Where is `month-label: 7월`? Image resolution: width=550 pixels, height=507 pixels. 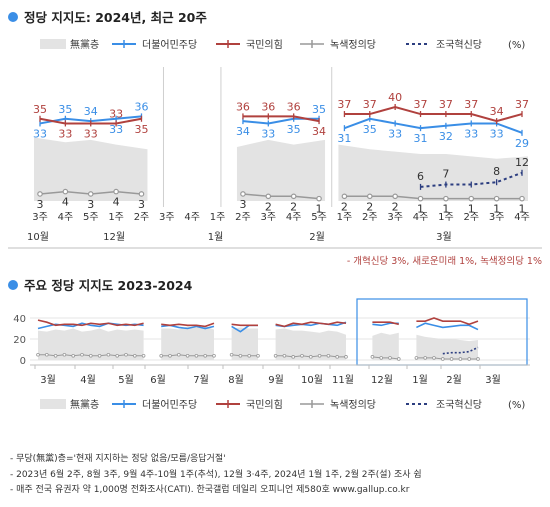
month-label: 7월 is located at coordinates (201, 380).